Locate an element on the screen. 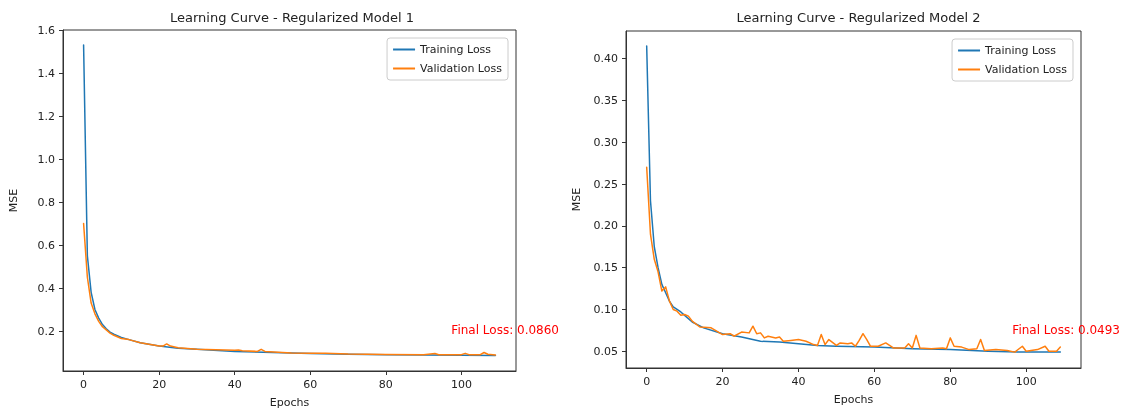 The image size is (1122, 414). y-tick-label: 0.4 is located at coordinates (46, 288).